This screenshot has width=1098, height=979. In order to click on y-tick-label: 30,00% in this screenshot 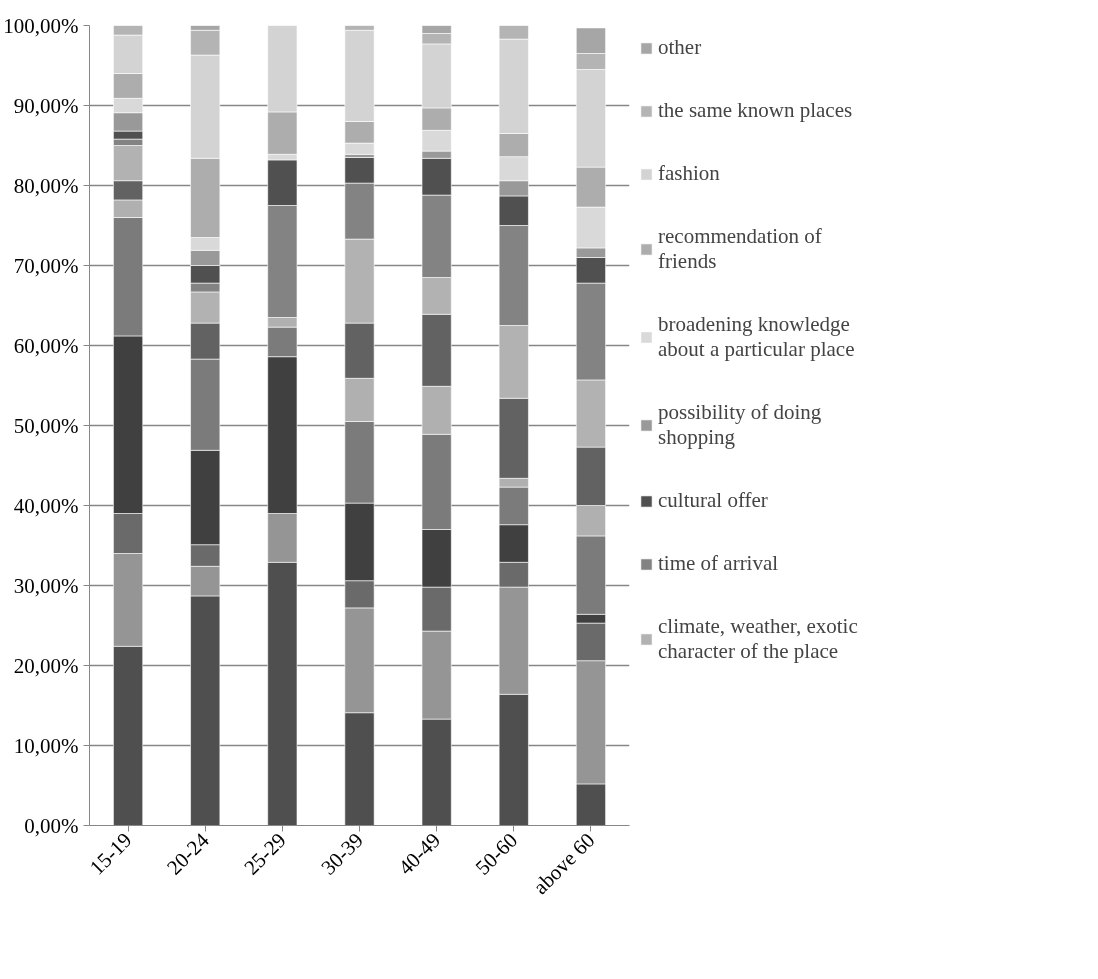, I will do `click(46, 585)`.